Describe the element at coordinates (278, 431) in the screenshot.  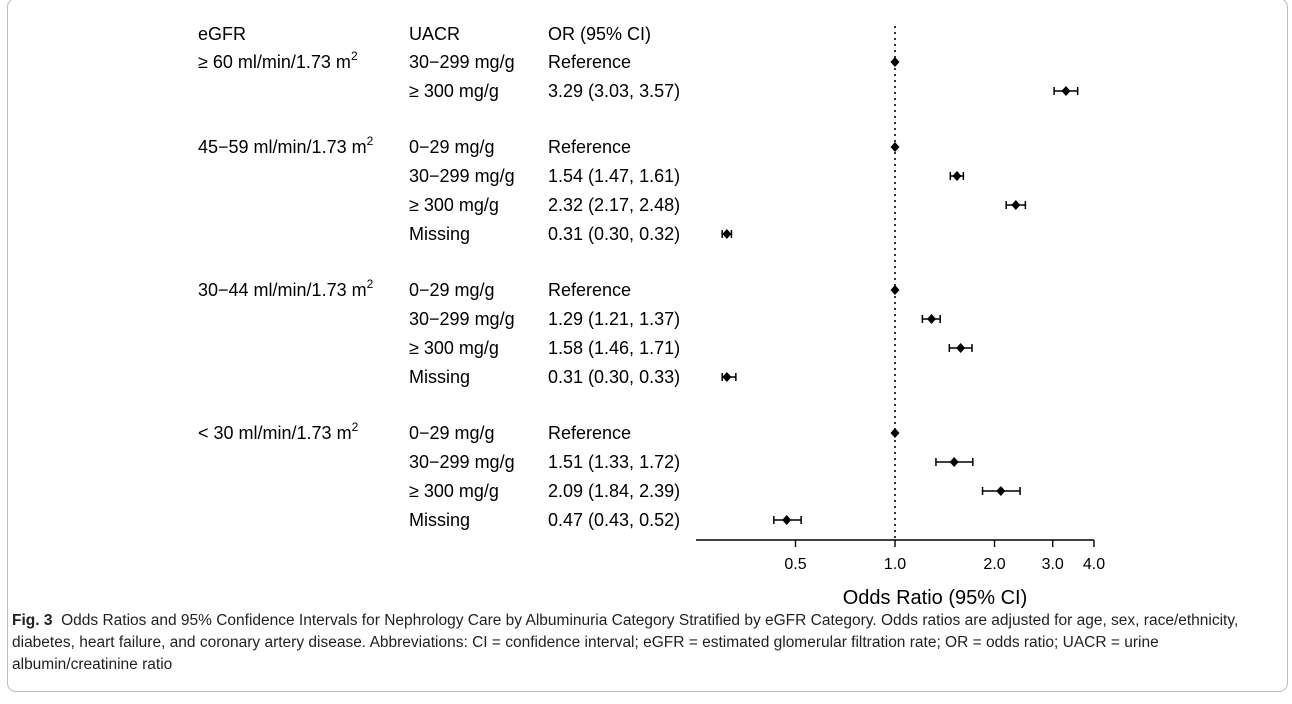
I see `egfr-group-label: < 30 ml/min/1.73 m2` at that location.